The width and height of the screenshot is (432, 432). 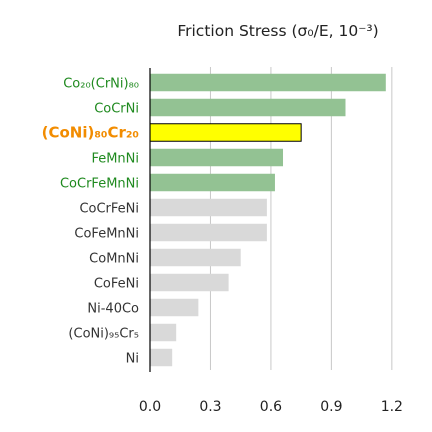 I want to click on x-tick-label: 1.2, so click(x=392, y=407).